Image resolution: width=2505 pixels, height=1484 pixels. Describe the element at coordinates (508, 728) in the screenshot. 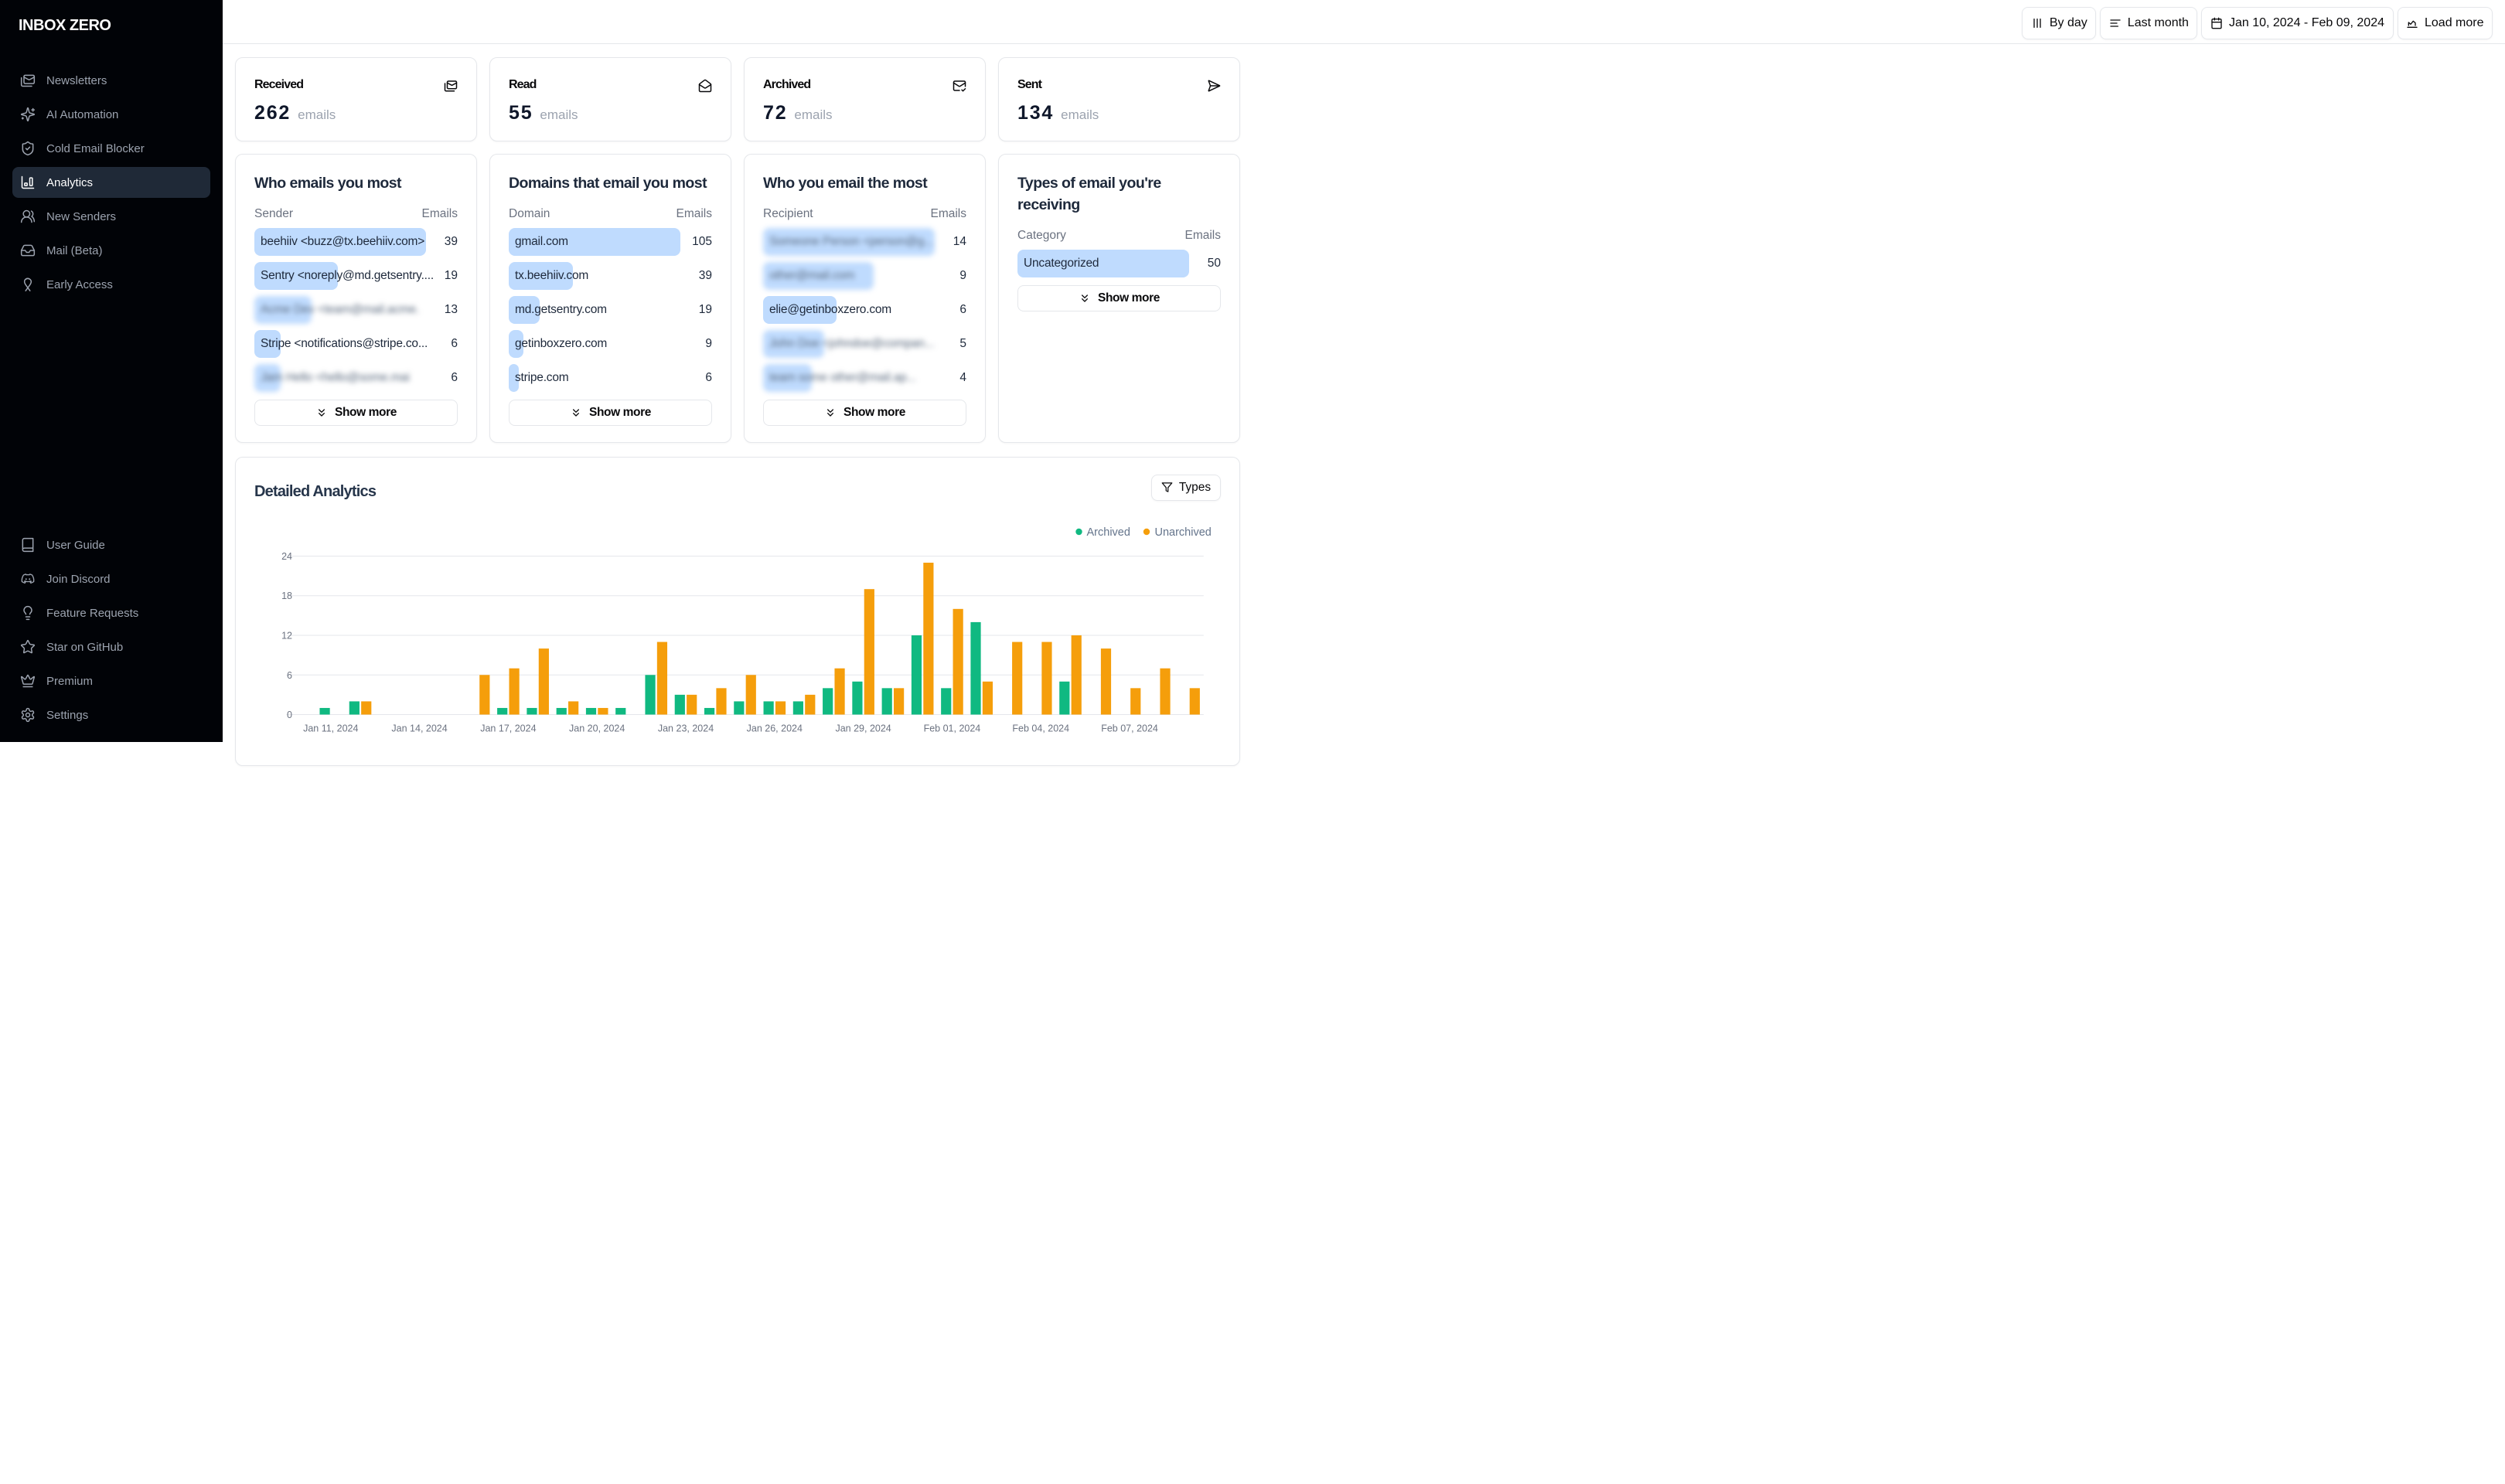

I see `svg-text: Jan 17, 2024` at that location.